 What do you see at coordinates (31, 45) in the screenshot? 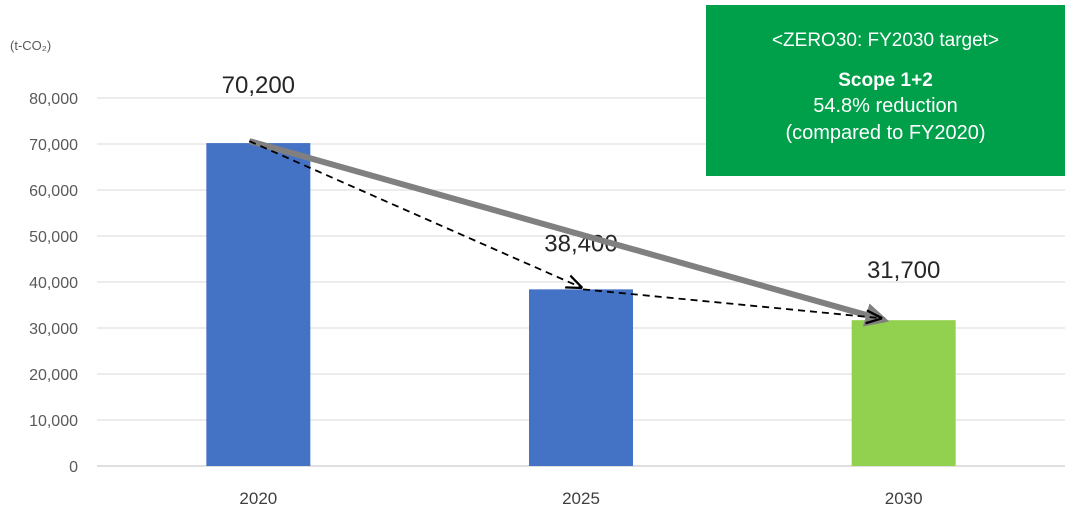
I see `y-axis-unit-label: (t-CO₂)` at bounding box center [31, 45].